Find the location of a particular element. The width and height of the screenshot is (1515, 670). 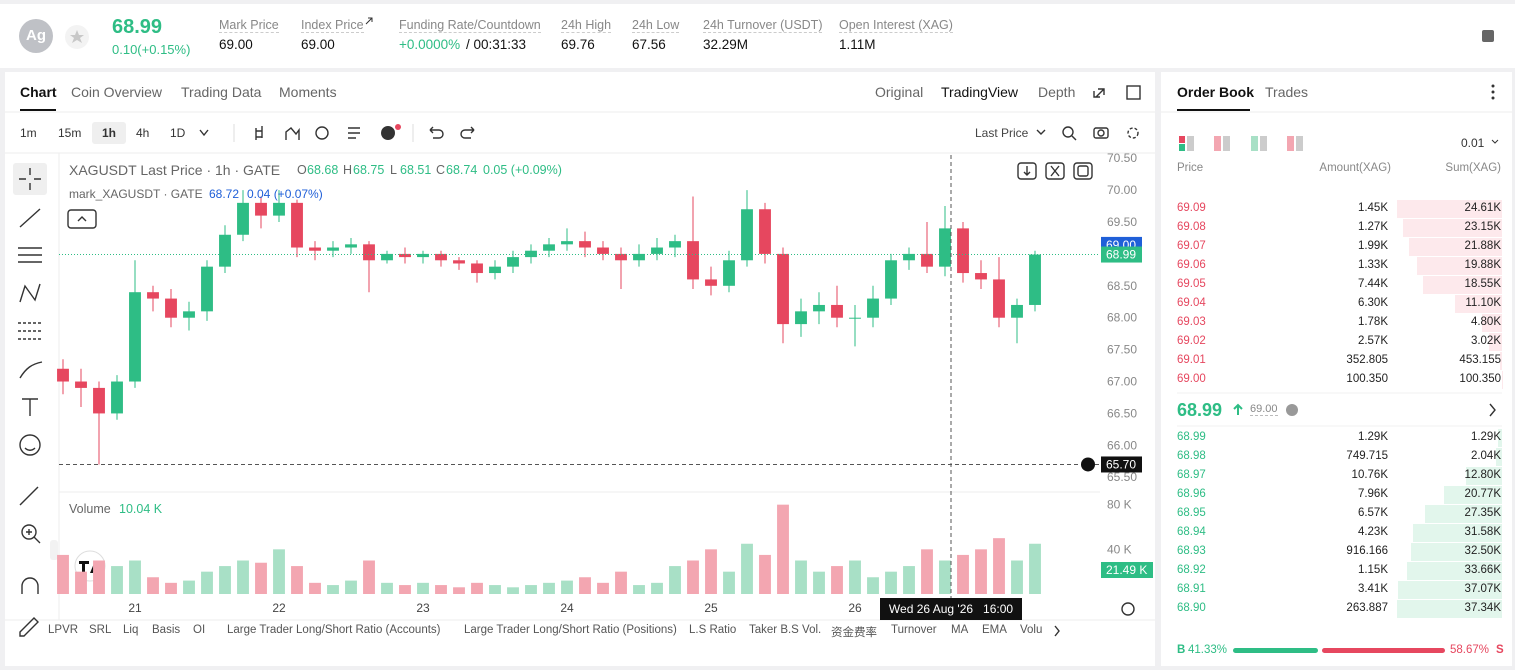

book-sum: 18.55K is located at coordinates (1482, 284).